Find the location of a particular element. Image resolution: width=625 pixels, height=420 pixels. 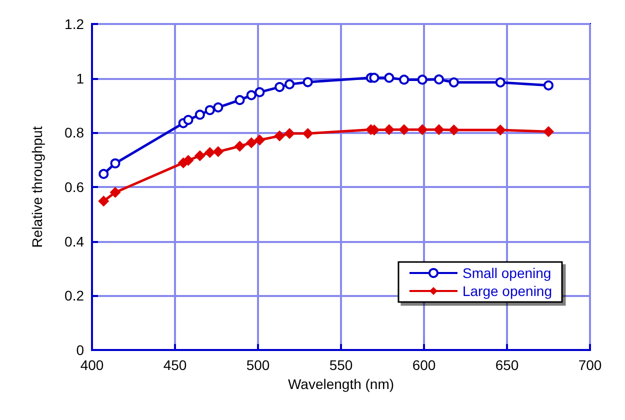

x-tick-label: 550 is located at coordinates (341, 365).